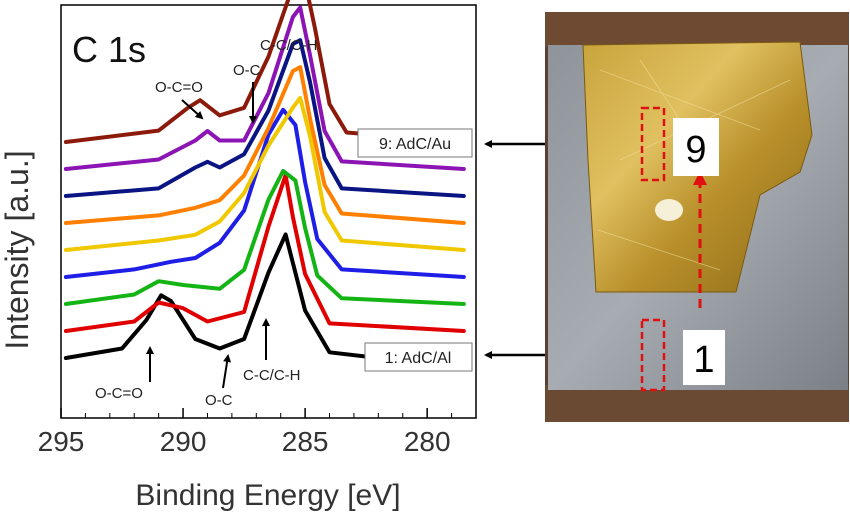 This screenshot has height=519, width=850. Describe the element at coordinates (119, 393) in the screenshot. I see `annotation-bottom-occ: O-C=O` at that location.